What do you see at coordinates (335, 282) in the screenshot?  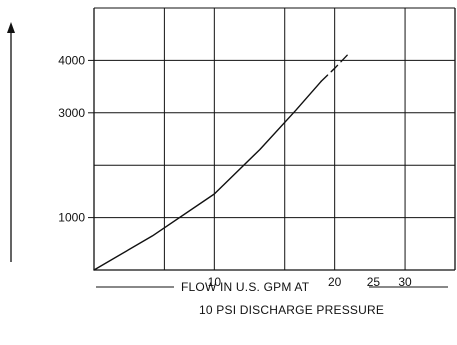 I see `x-tick-label: 20` at bounding box center [335, 282].